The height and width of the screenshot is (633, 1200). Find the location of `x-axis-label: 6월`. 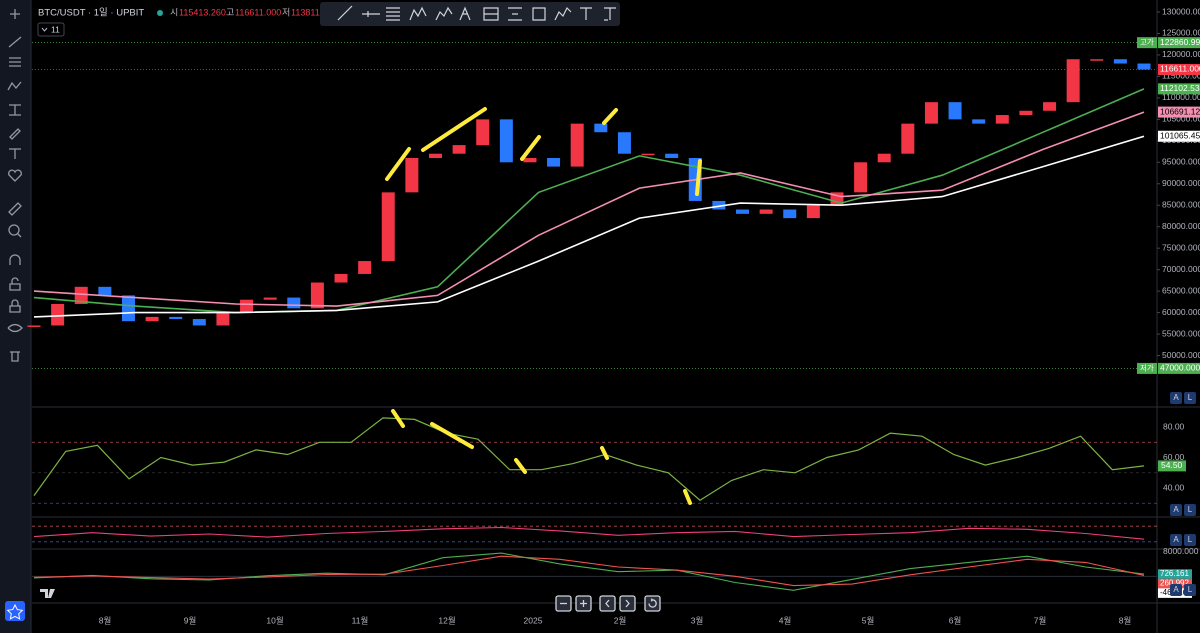

x-axis-label: 6월 is located at coordinates (955, 620).